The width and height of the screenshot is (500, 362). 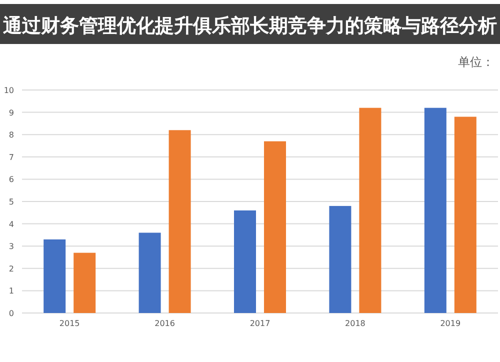 What do you see at coordinates (249, 26) in the screenshot?
I see `chart-title: 通过财务管理优化提升俱乐部长期竞争力的策略与路径分析` at bounding box center [249, 26].